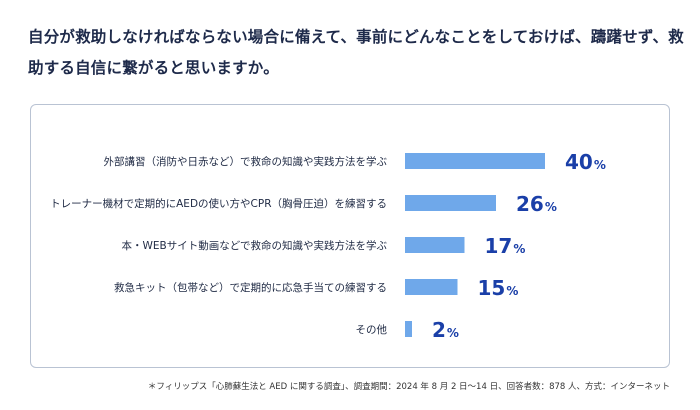  I want to click on category-label: 救急キット（包帯など）で定期的に応急手当ての練習する, so click(250, 287).